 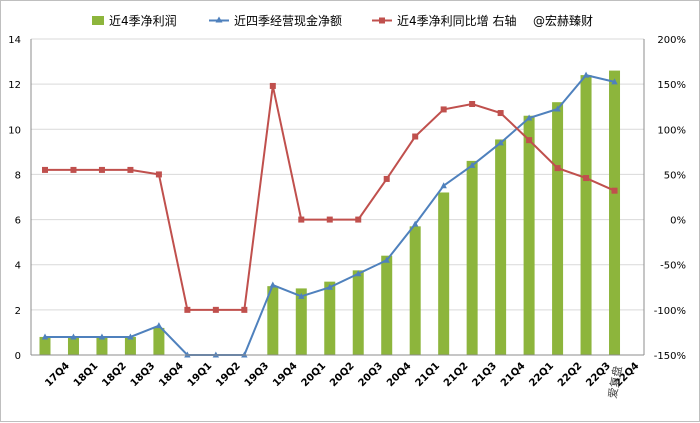 I want to click on legend-label-net-profit: 近4季净利润, so click(x=143, y=21).